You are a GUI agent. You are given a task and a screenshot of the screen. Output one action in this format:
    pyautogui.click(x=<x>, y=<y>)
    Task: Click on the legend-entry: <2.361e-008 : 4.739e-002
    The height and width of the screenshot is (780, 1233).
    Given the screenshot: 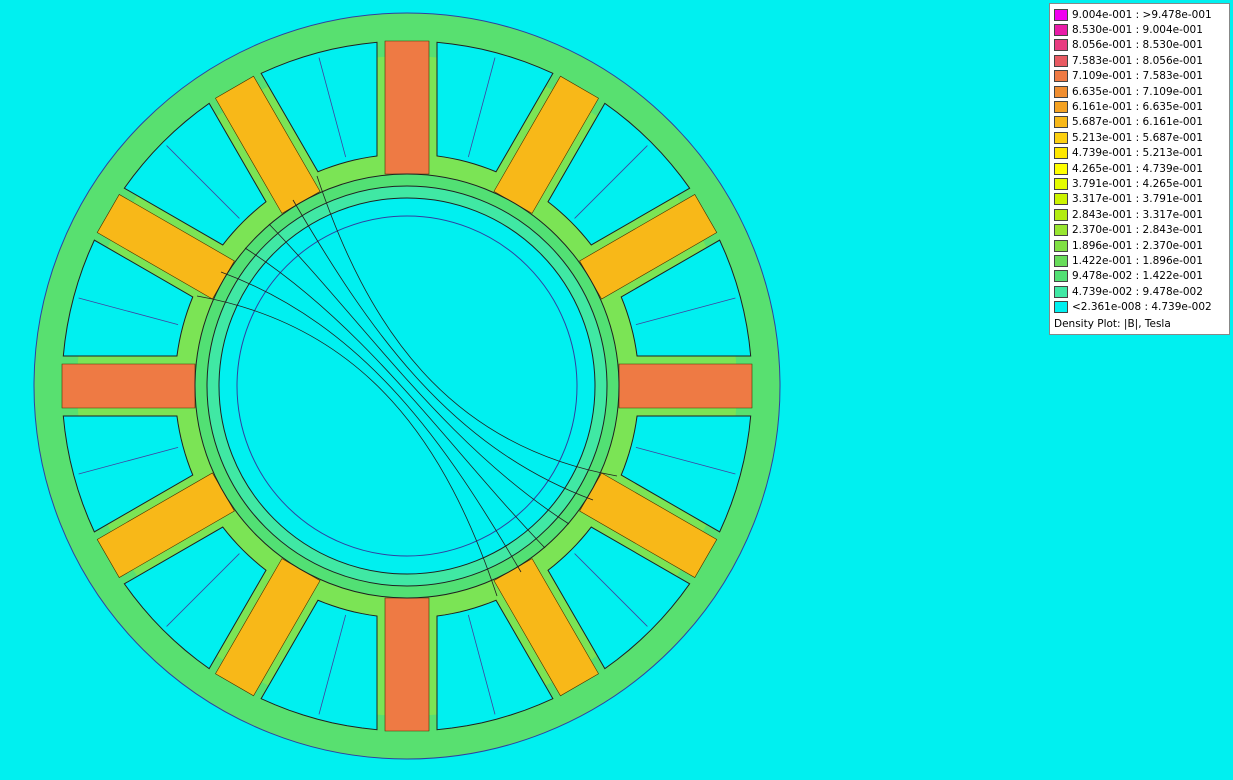 What is the action you would take?
    pyautogui.click(x=1139, y=306)
    